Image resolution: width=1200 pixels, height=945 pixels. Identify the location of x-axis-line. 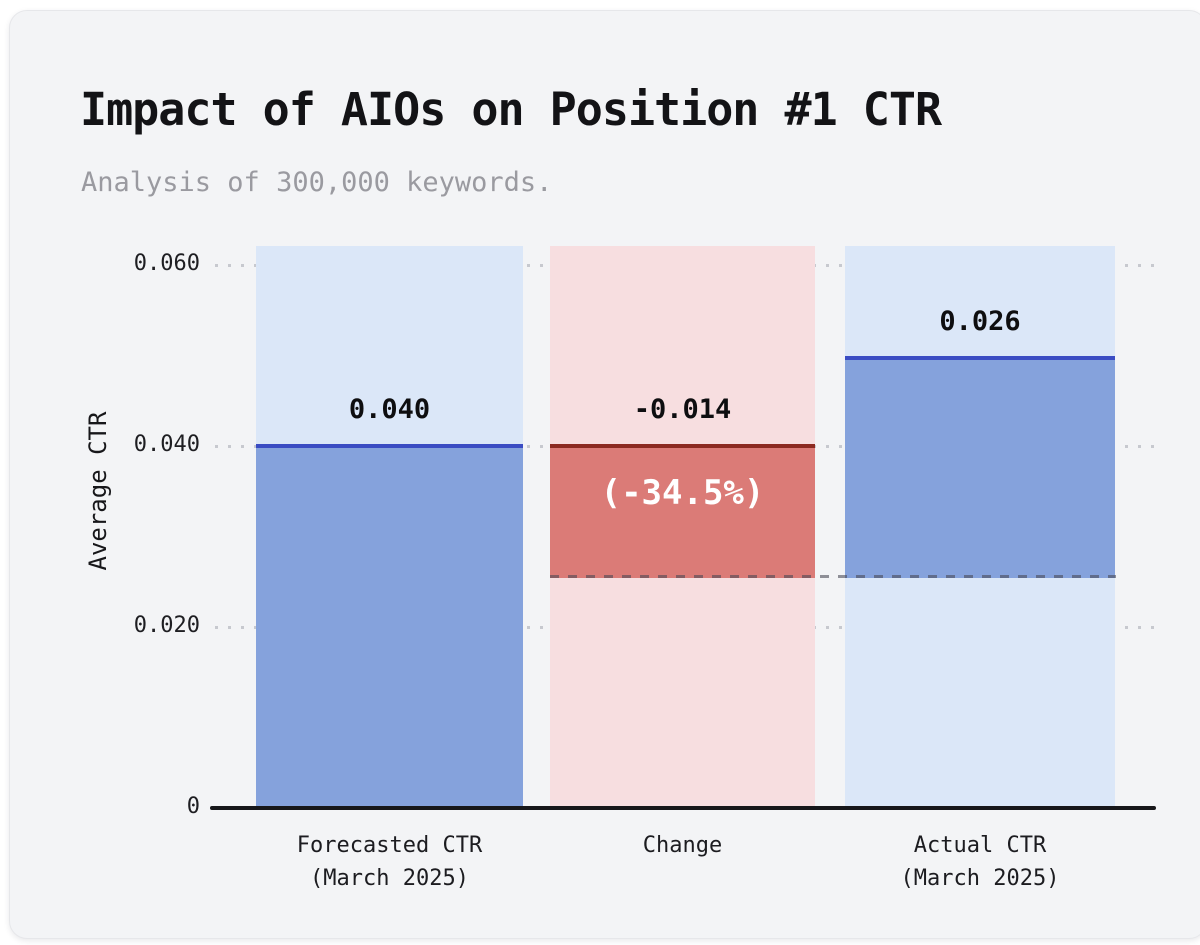
(683, 808).